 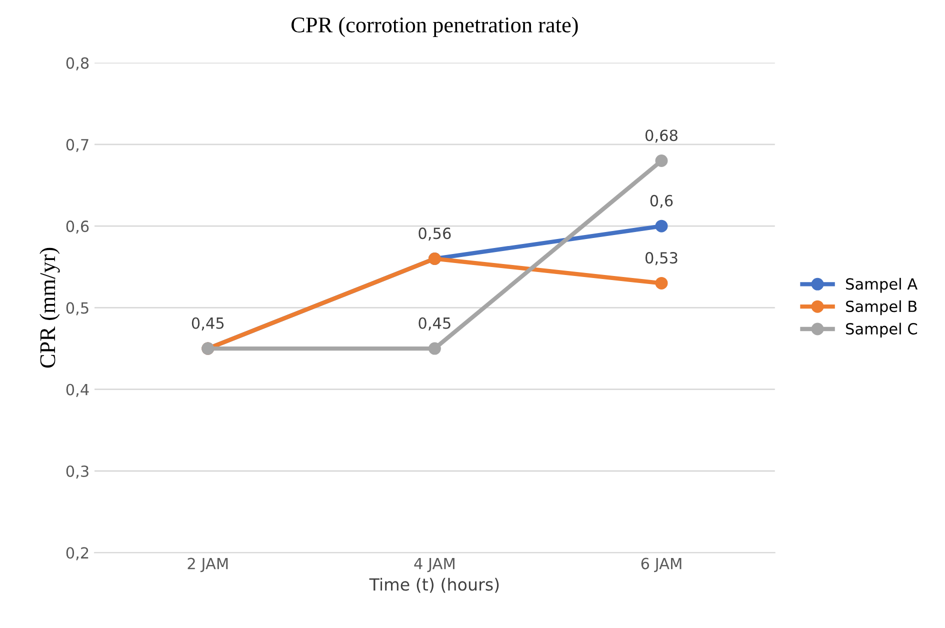 I want to click on y-tick-label: 0,2, so click(x=77, y=553).